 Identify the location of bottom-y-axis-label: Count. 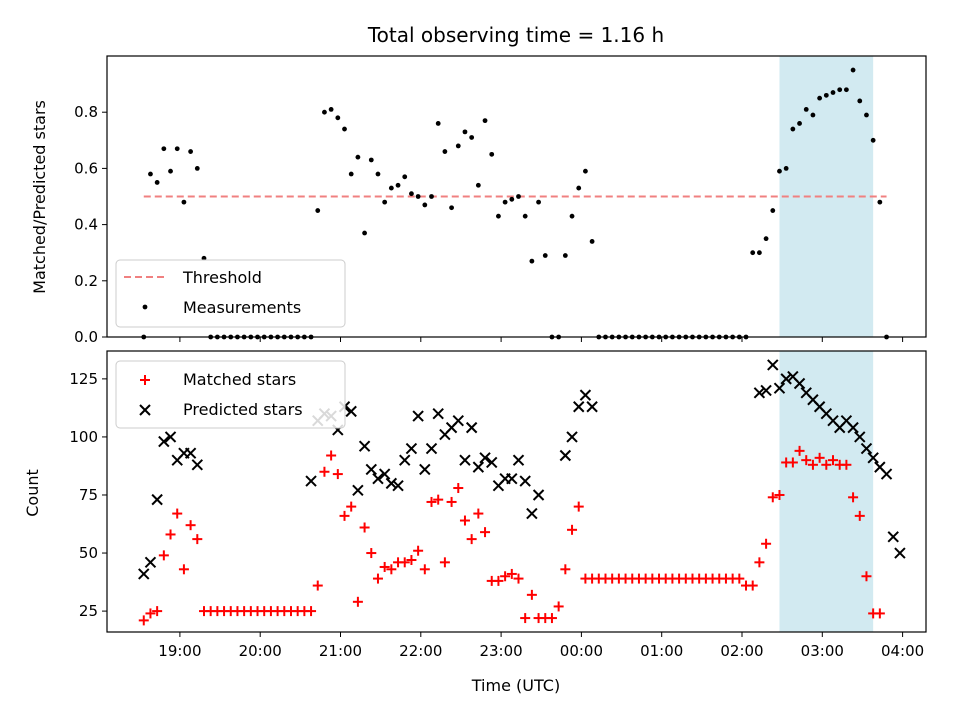
(32, 493).